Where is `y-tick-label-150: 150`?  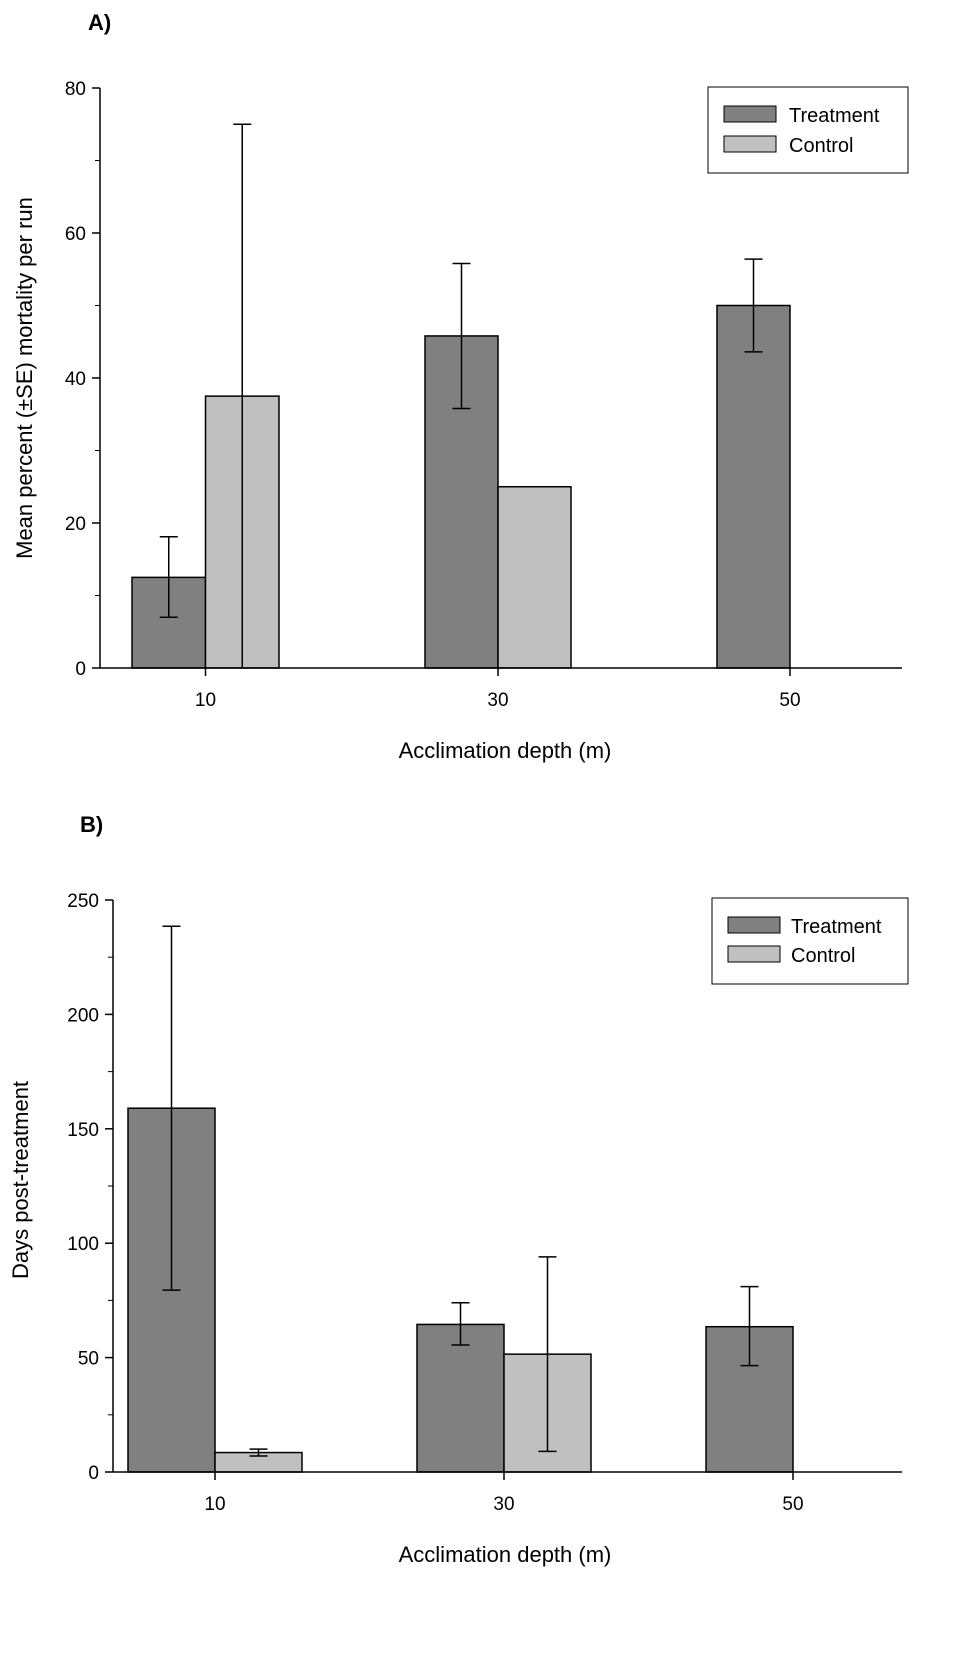
y-tick-label-150: 150 is located at coordinates (83, 1130).